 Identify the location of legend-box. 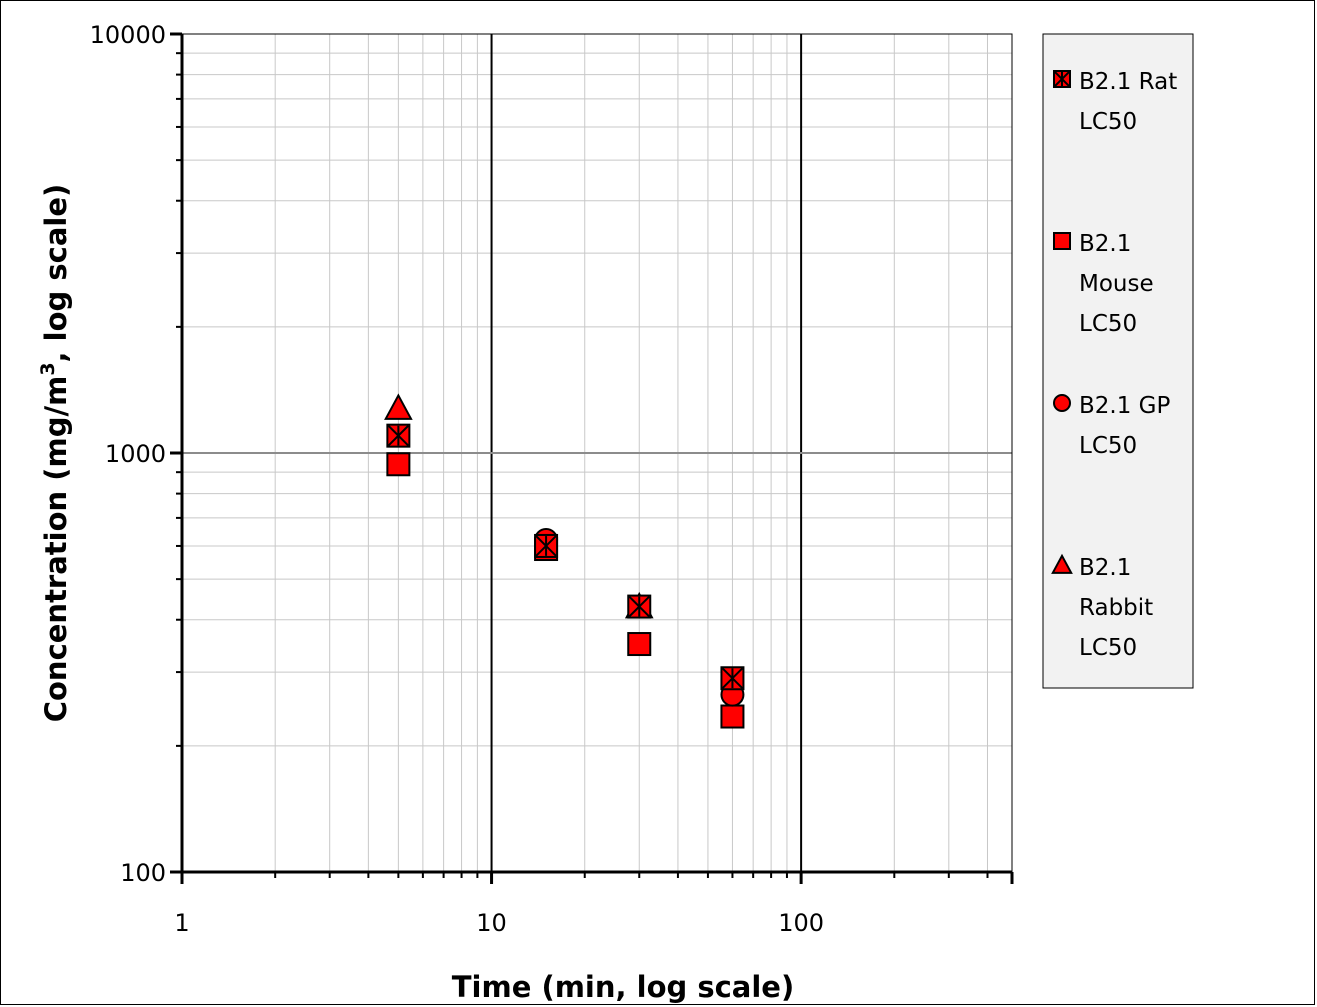
(1118, 361).